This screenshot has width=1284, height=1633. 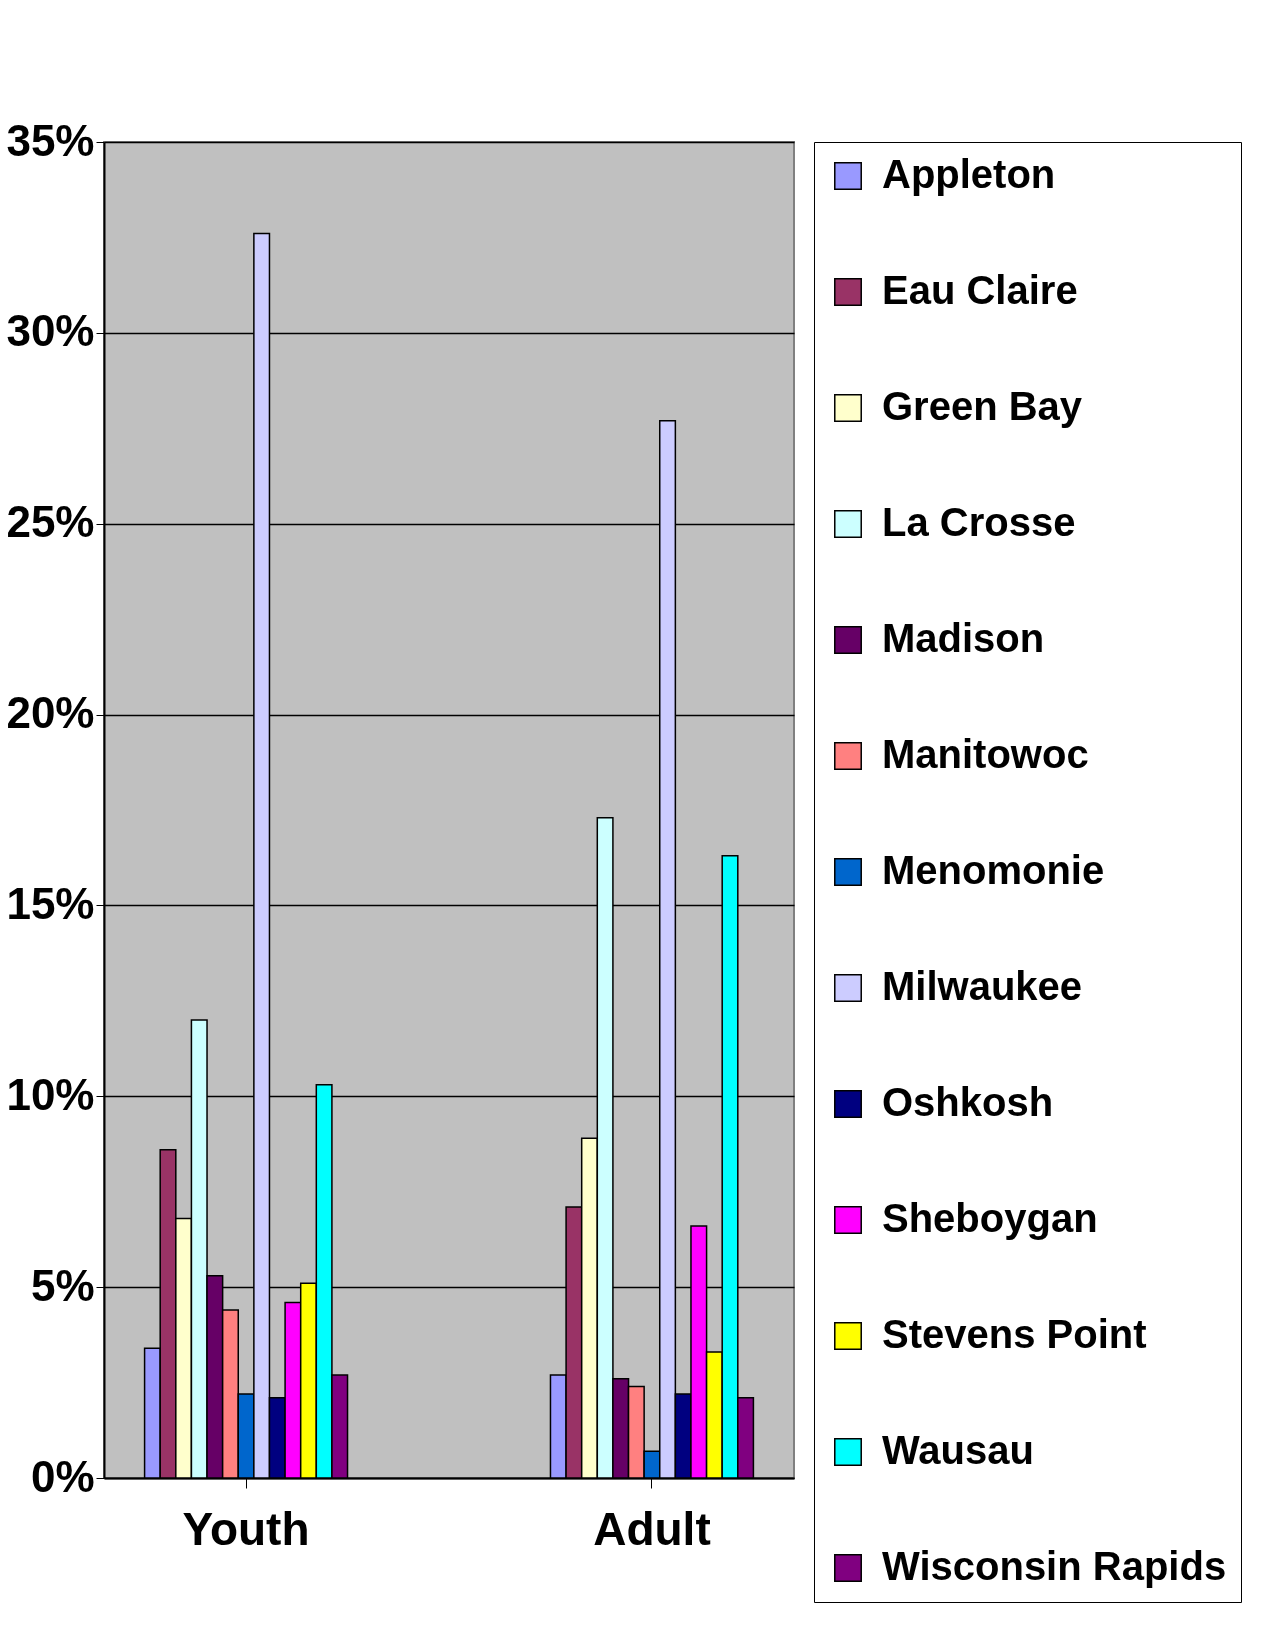 What do you see at coordinates (50, 713) in the screenshot?
I see `y-tick-label: 20%` at bounding box center [50, 713].